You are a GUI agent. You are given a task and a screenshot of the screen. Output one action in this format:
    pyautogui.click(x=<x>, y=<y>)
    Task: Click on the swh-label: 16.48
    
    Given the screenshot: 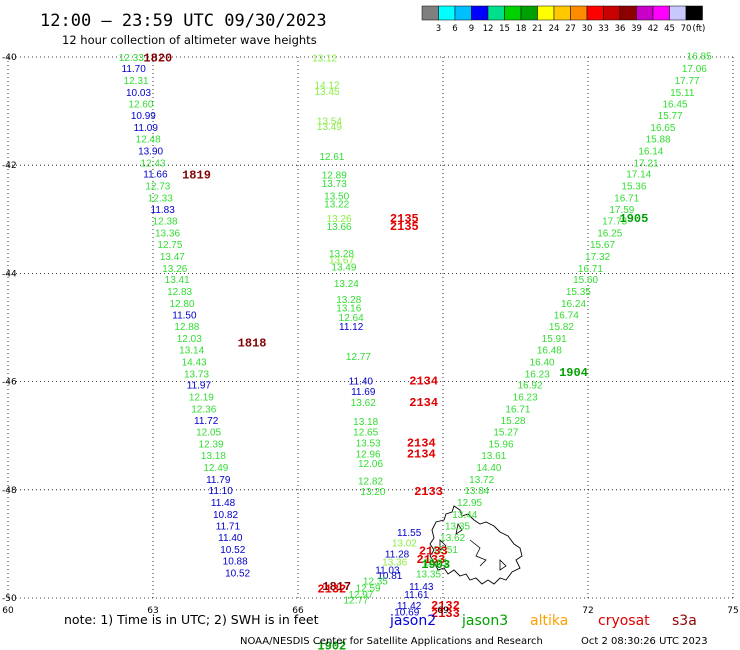 What is the action you would take?
    pyautogui.click(x=549, y=350)
    